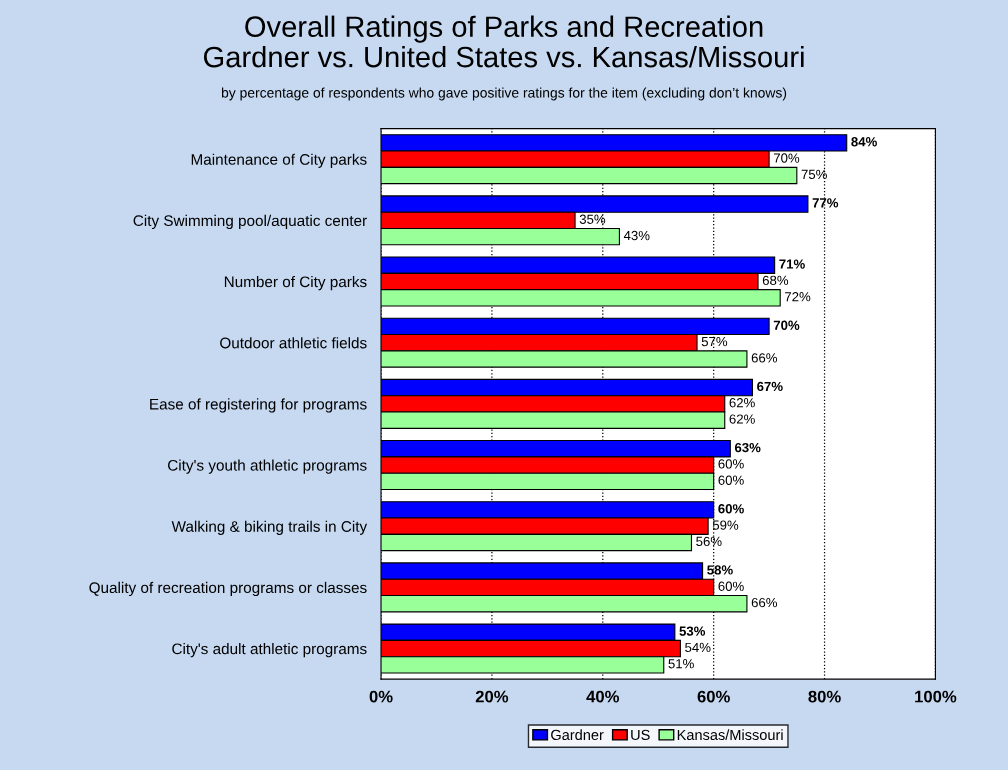 The width and height of the screenshot is (1008, 770). Describe the element at coordinates (936, 696) in the screenshot. I see `x-tick-label: 100%` at that location.